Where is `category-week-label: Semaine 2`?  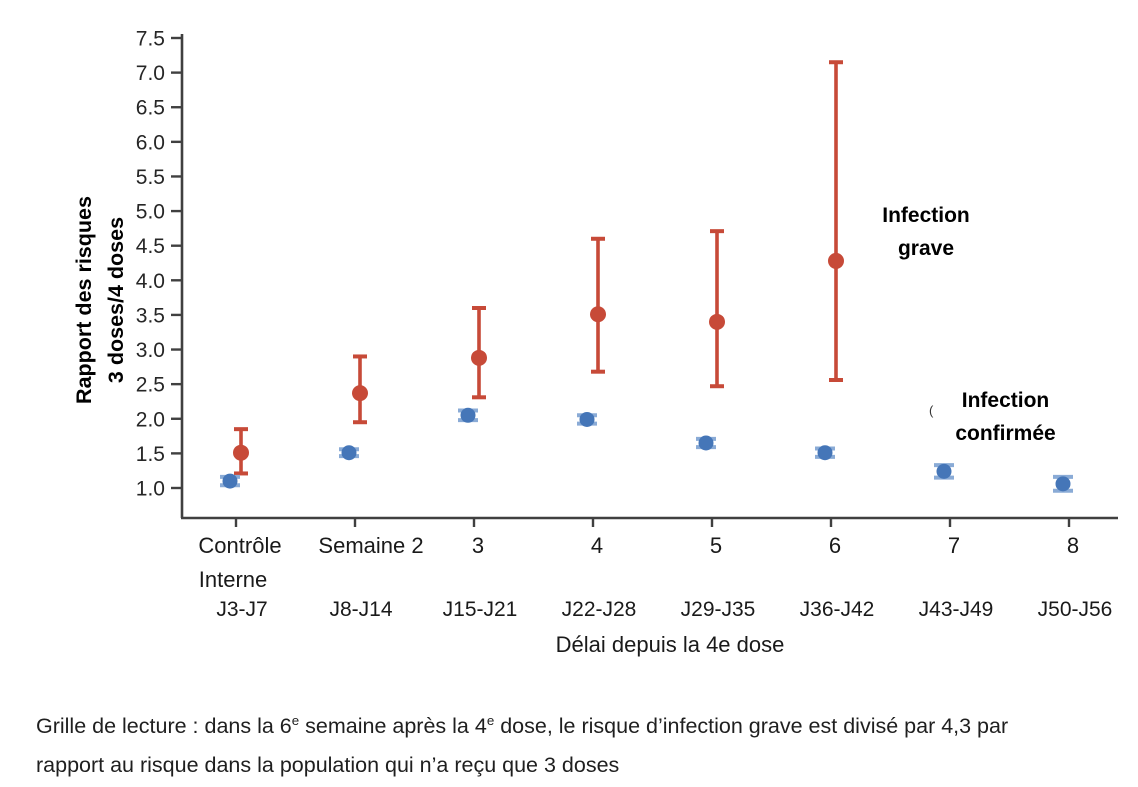
category-week-label: Semaine 2 is located at coordinates (370, 545).